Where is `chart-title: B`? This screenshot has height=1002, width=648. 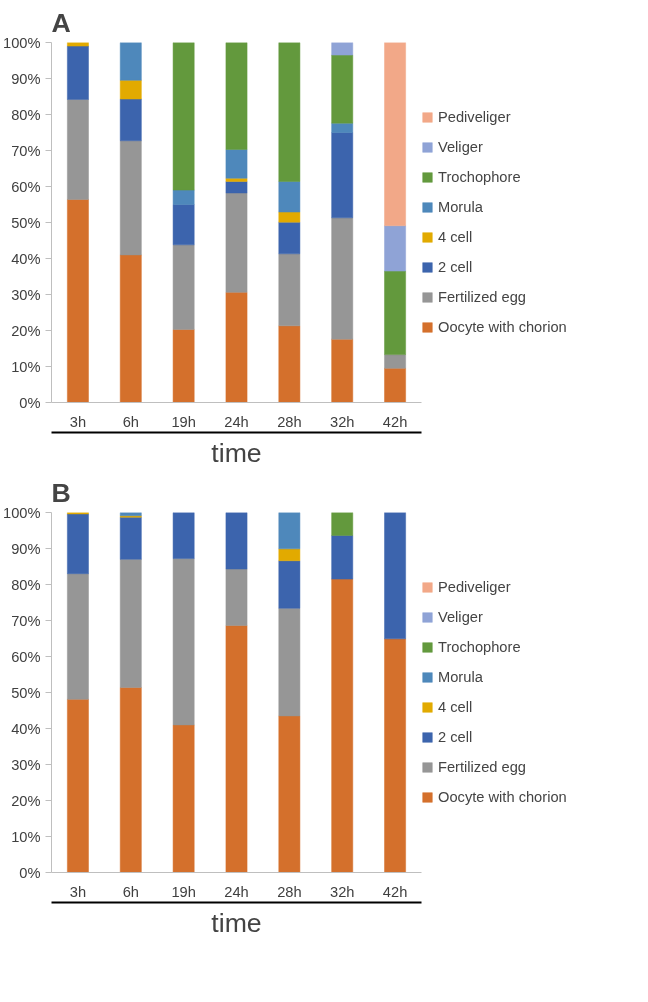
chart-title: B is located at coordinates (61, 492).